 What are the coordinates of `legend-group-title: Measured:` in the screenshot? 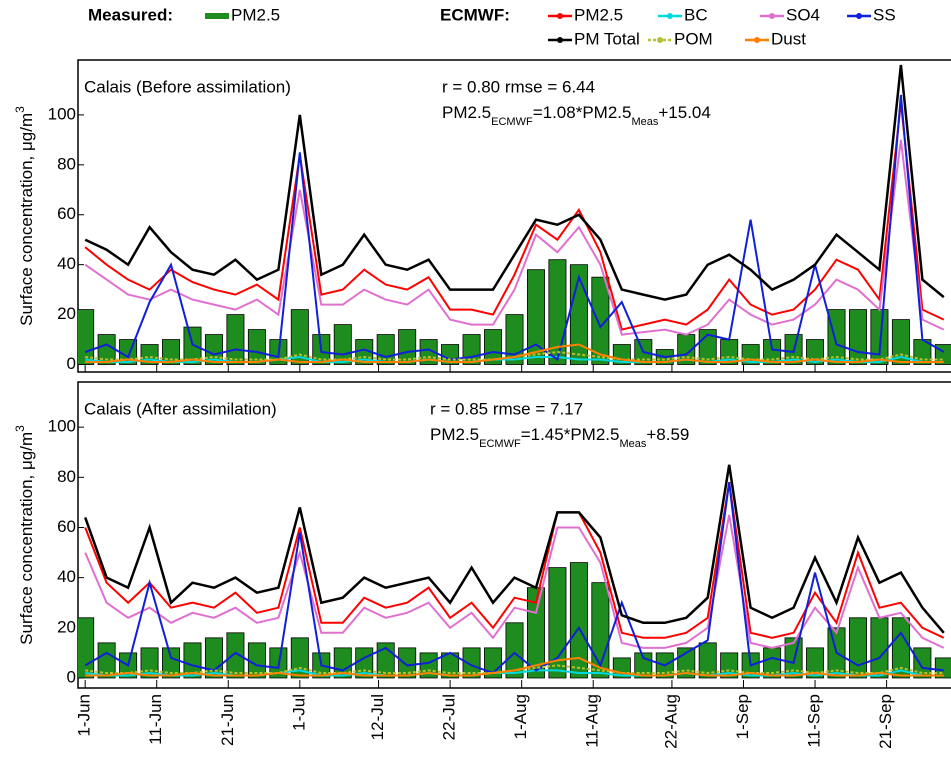 It's located at (130, 14).